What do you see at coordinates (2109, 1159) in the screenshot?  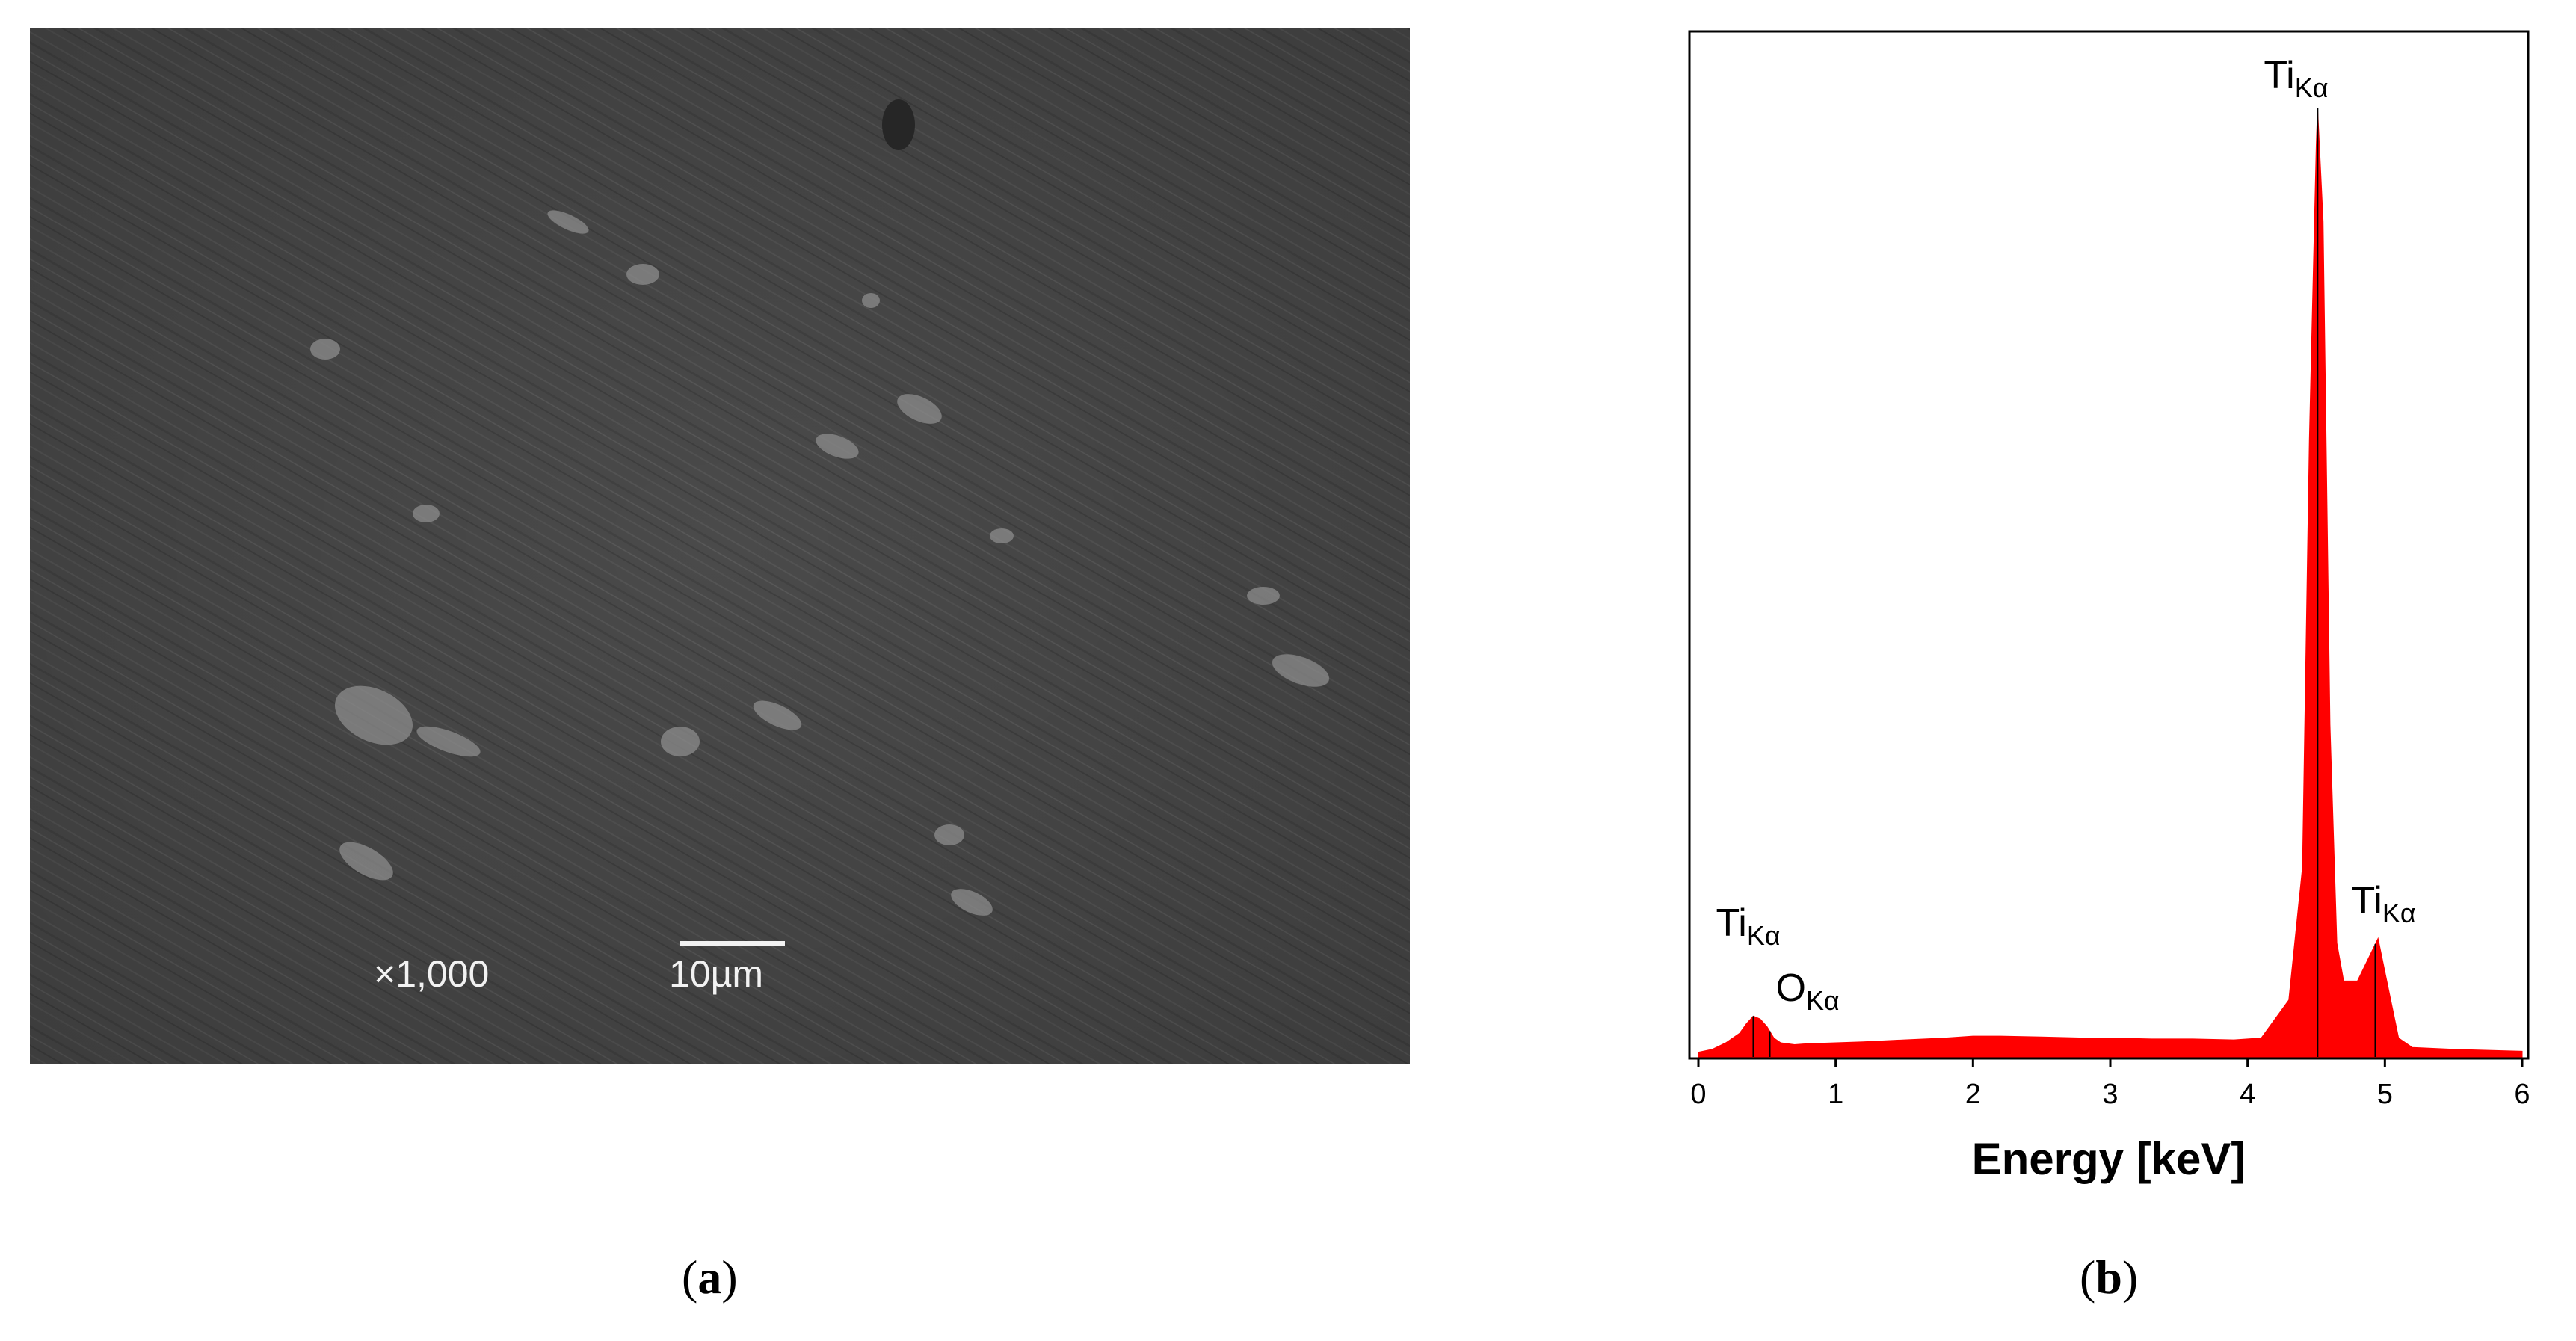 I see `x-axis-label: Energy [keV]` at bounding box center [2109, 1159].